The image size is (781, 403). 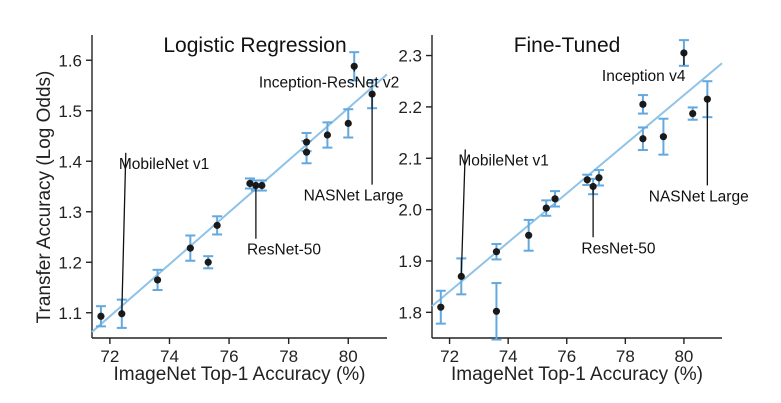 What do you see at coordinates (410, 56) in the screenshot?
I see `y-tick-label: 2.3` at bounding box center [410, 56].